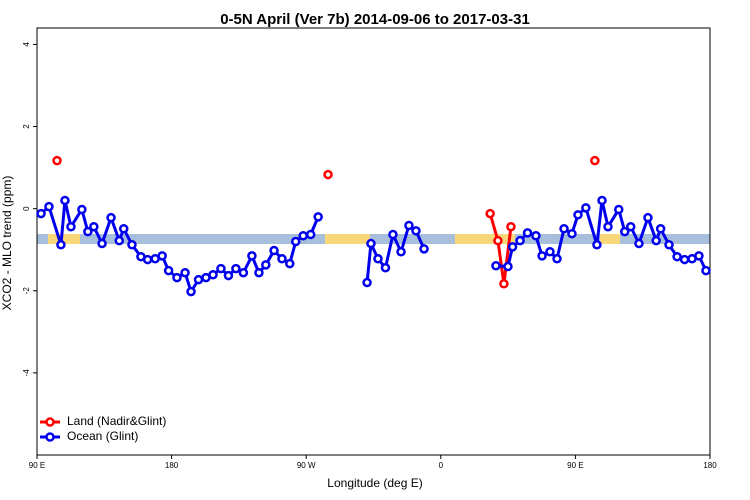 The width and height of the screenshot is (750, 500). What do you see at coordinates (26, 208) in the screenshot?
I see `y-tick-label: 0` at bounding box center [26, 208].